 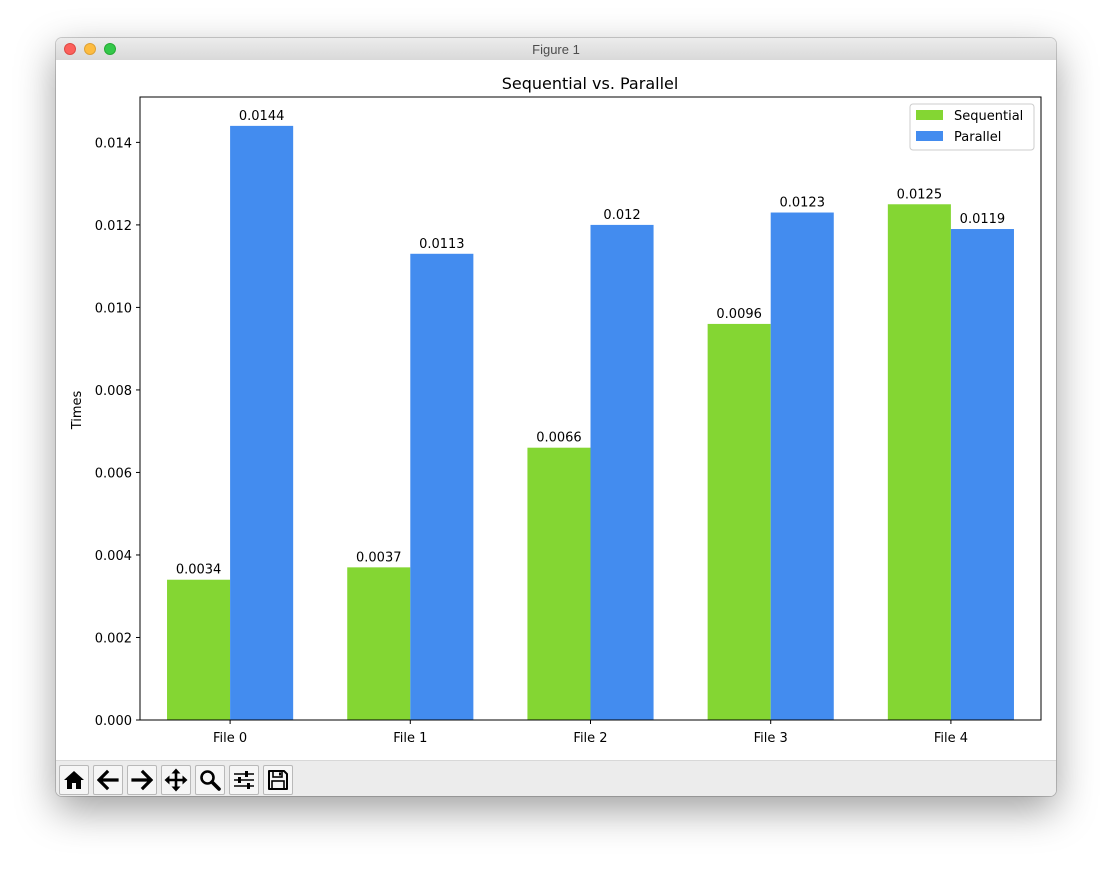 I want to click on y-tick-label: 0.000, so click(x=113, y=721).